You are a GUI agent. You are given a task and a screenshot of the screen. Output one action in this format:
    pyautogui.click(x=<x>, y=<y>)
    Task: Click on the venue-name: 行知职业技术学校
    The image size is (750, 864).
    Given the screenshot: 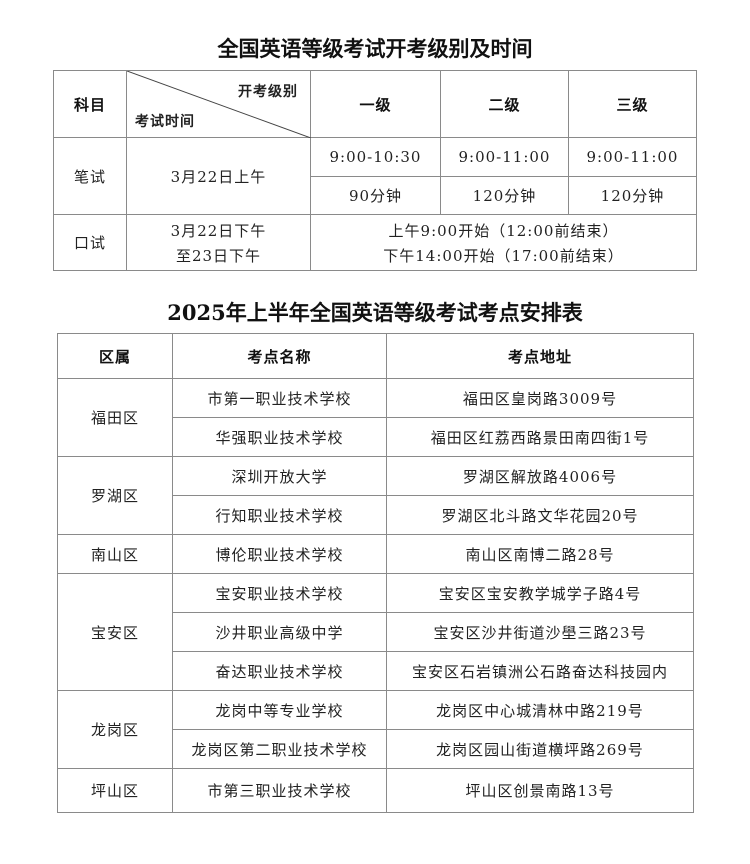 What is the action you would take?
    pyautogui.click(x=279, y=515)
    